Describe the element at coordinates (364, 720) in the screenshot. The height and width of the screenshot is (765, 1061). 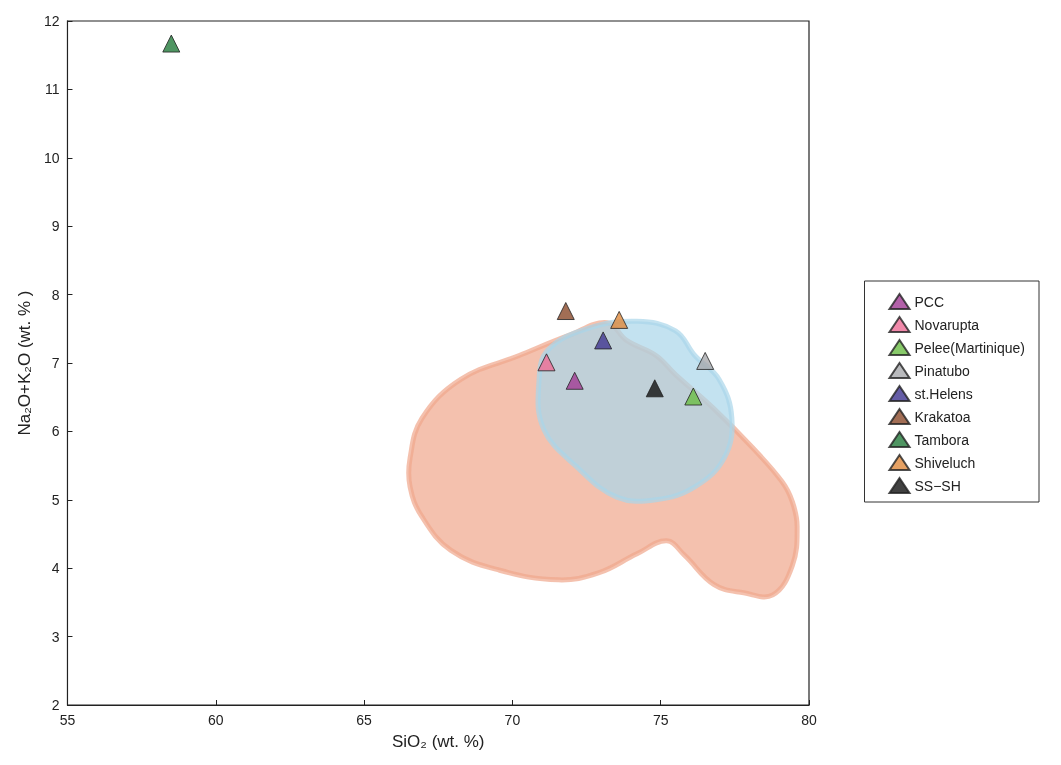
I see `x-tick-label: 65` at that location.